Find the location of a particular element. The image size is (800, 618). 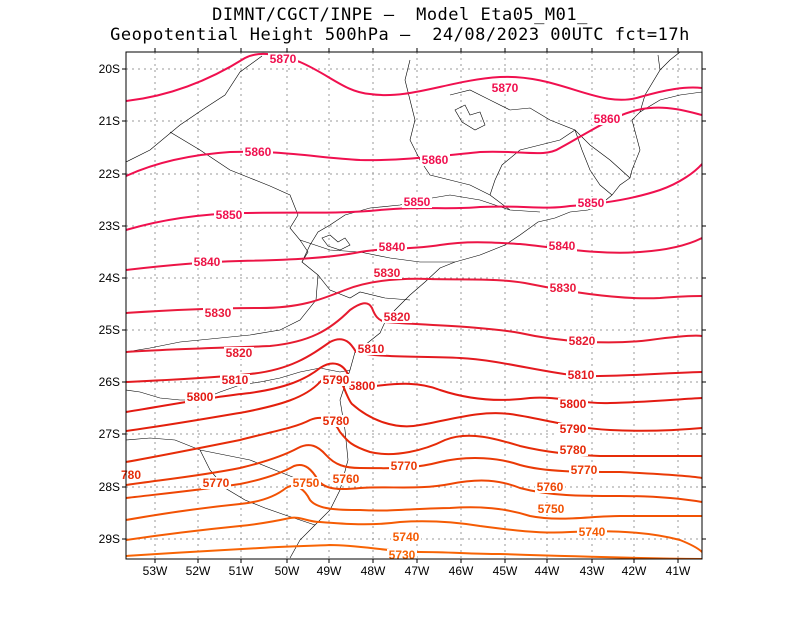

lat-tick-label: 27S is located at coordinates (109, 434).